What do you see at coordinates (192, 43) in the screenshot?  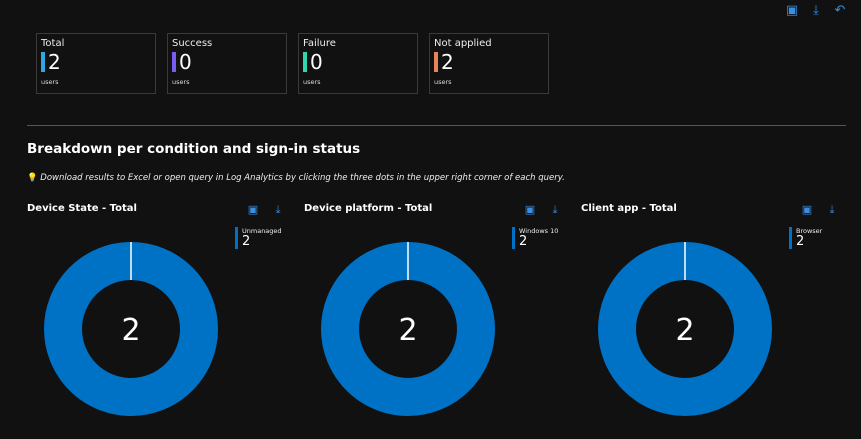 I see `tile-label: Success` at bounding box center [192, 43].